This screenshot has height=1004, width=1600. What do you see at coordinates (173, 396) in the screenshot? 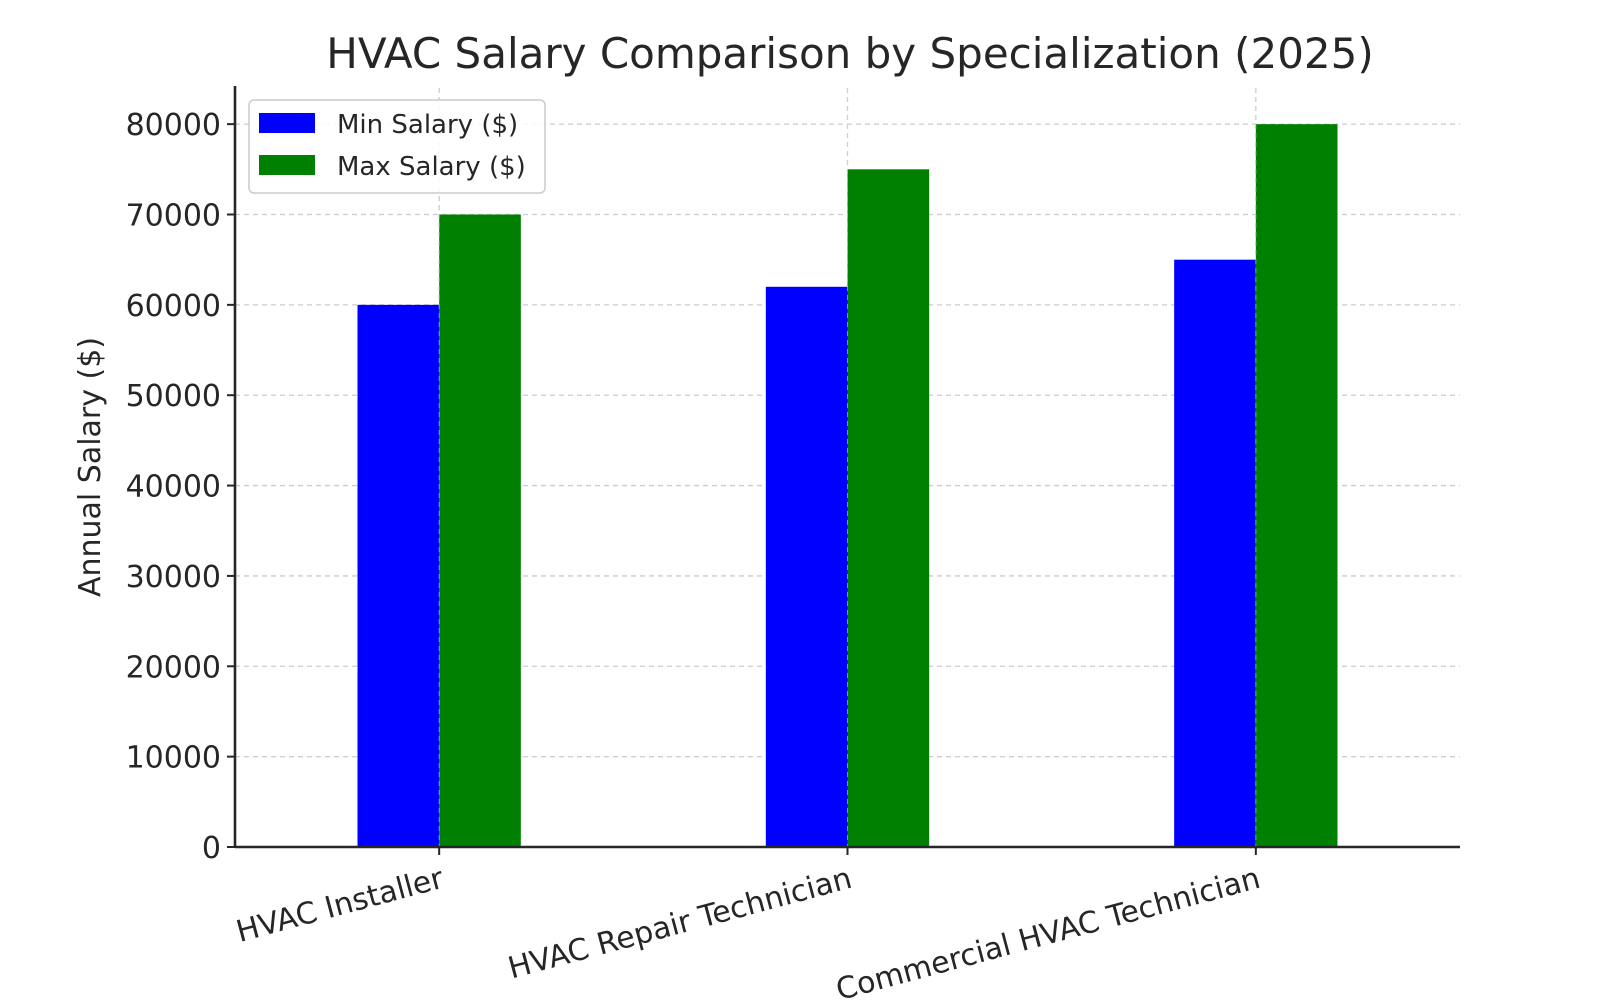
I see `y-tick-label: 50000` at bounding box center [173, 396].